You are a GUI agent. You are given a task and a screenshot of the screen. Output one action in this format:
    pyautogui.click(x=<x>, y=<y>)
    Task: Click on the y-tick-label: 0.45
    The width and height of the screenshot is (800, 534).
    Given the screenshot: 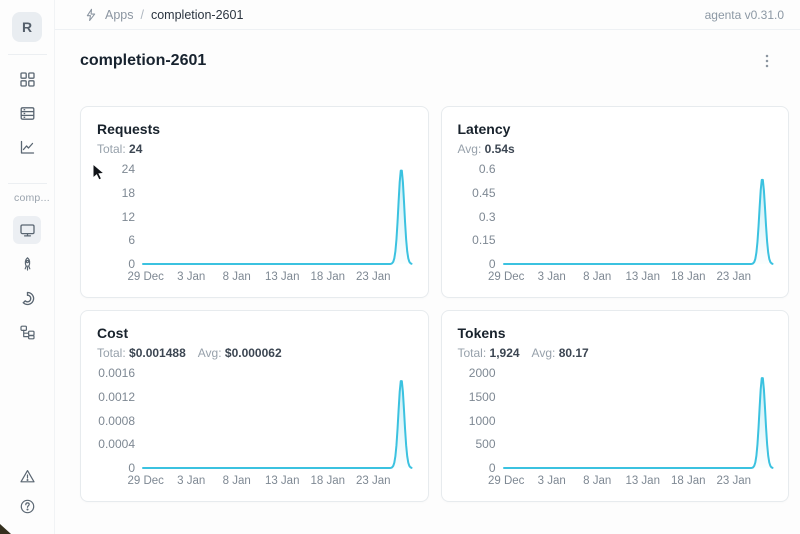 What is the action you would take?
    pyautogui.click(x=484, y=192)
    